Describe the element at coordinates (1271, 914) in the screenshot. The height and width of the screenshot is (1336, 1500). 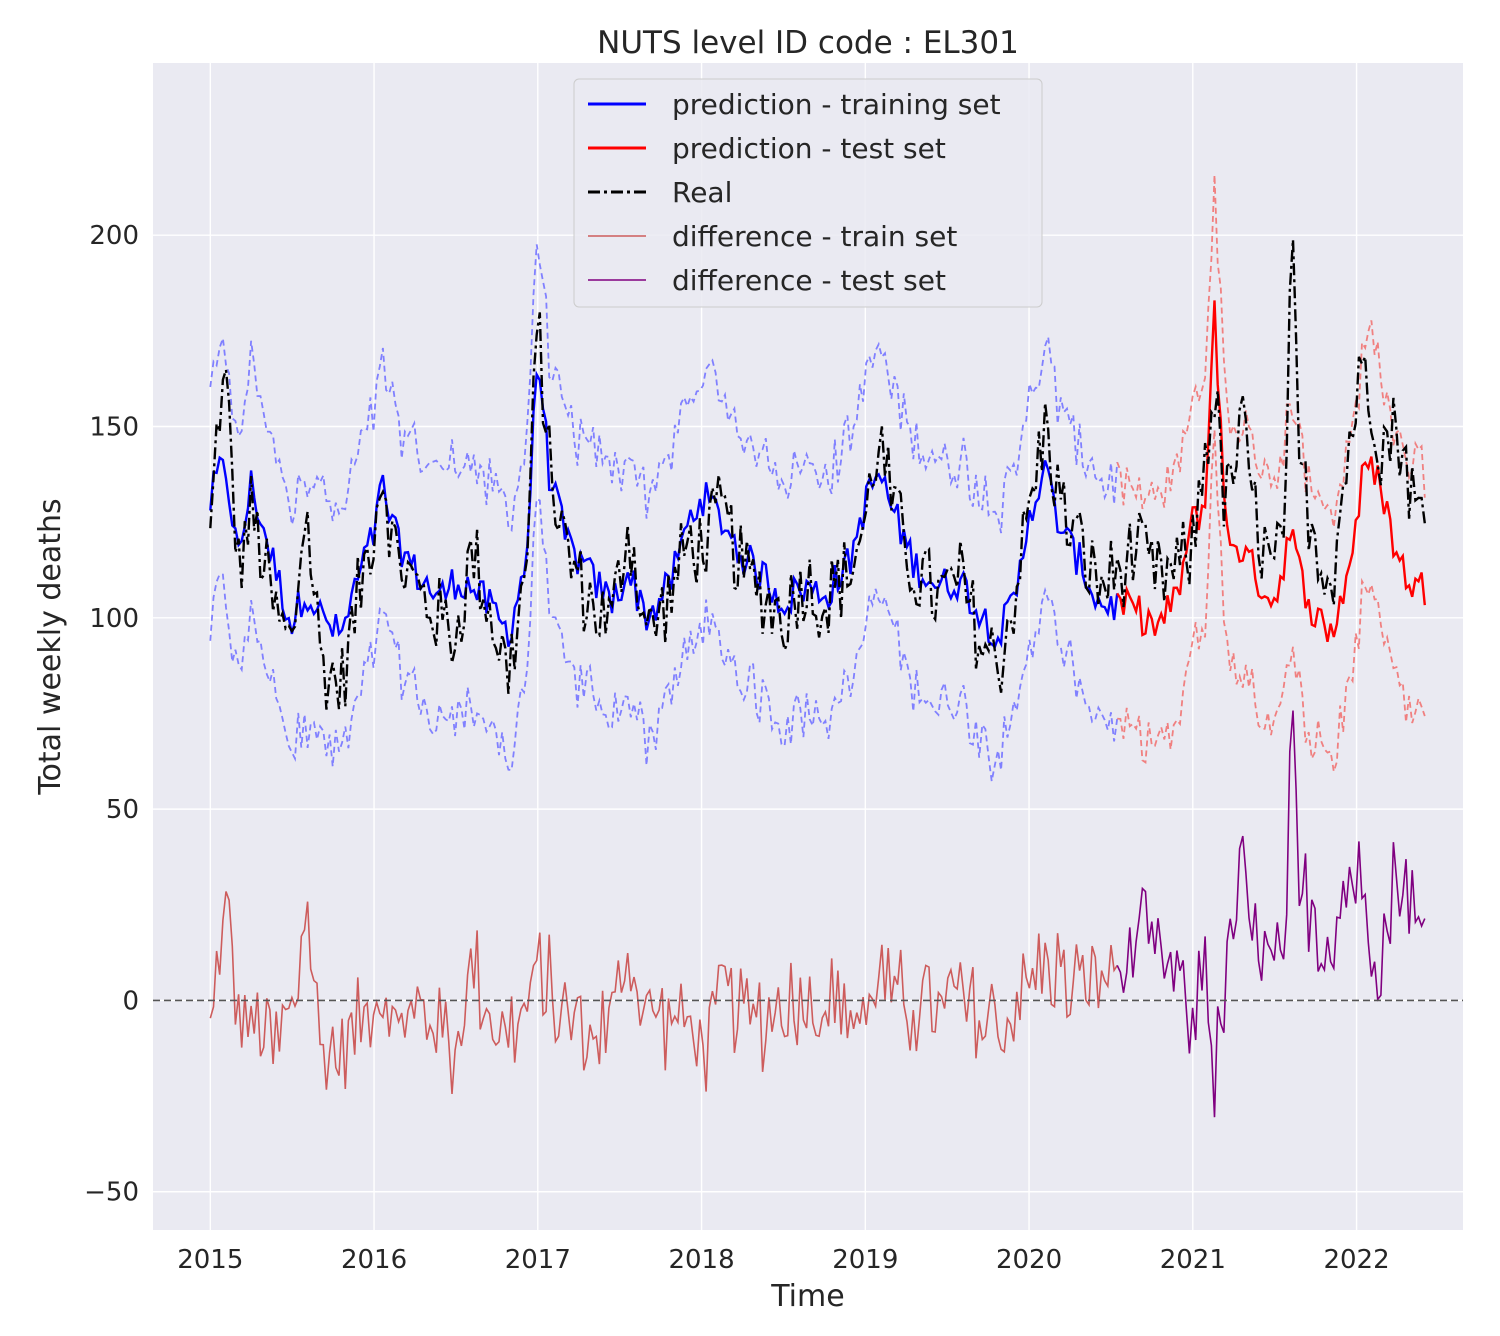
I see `series-difference-test` at that location.